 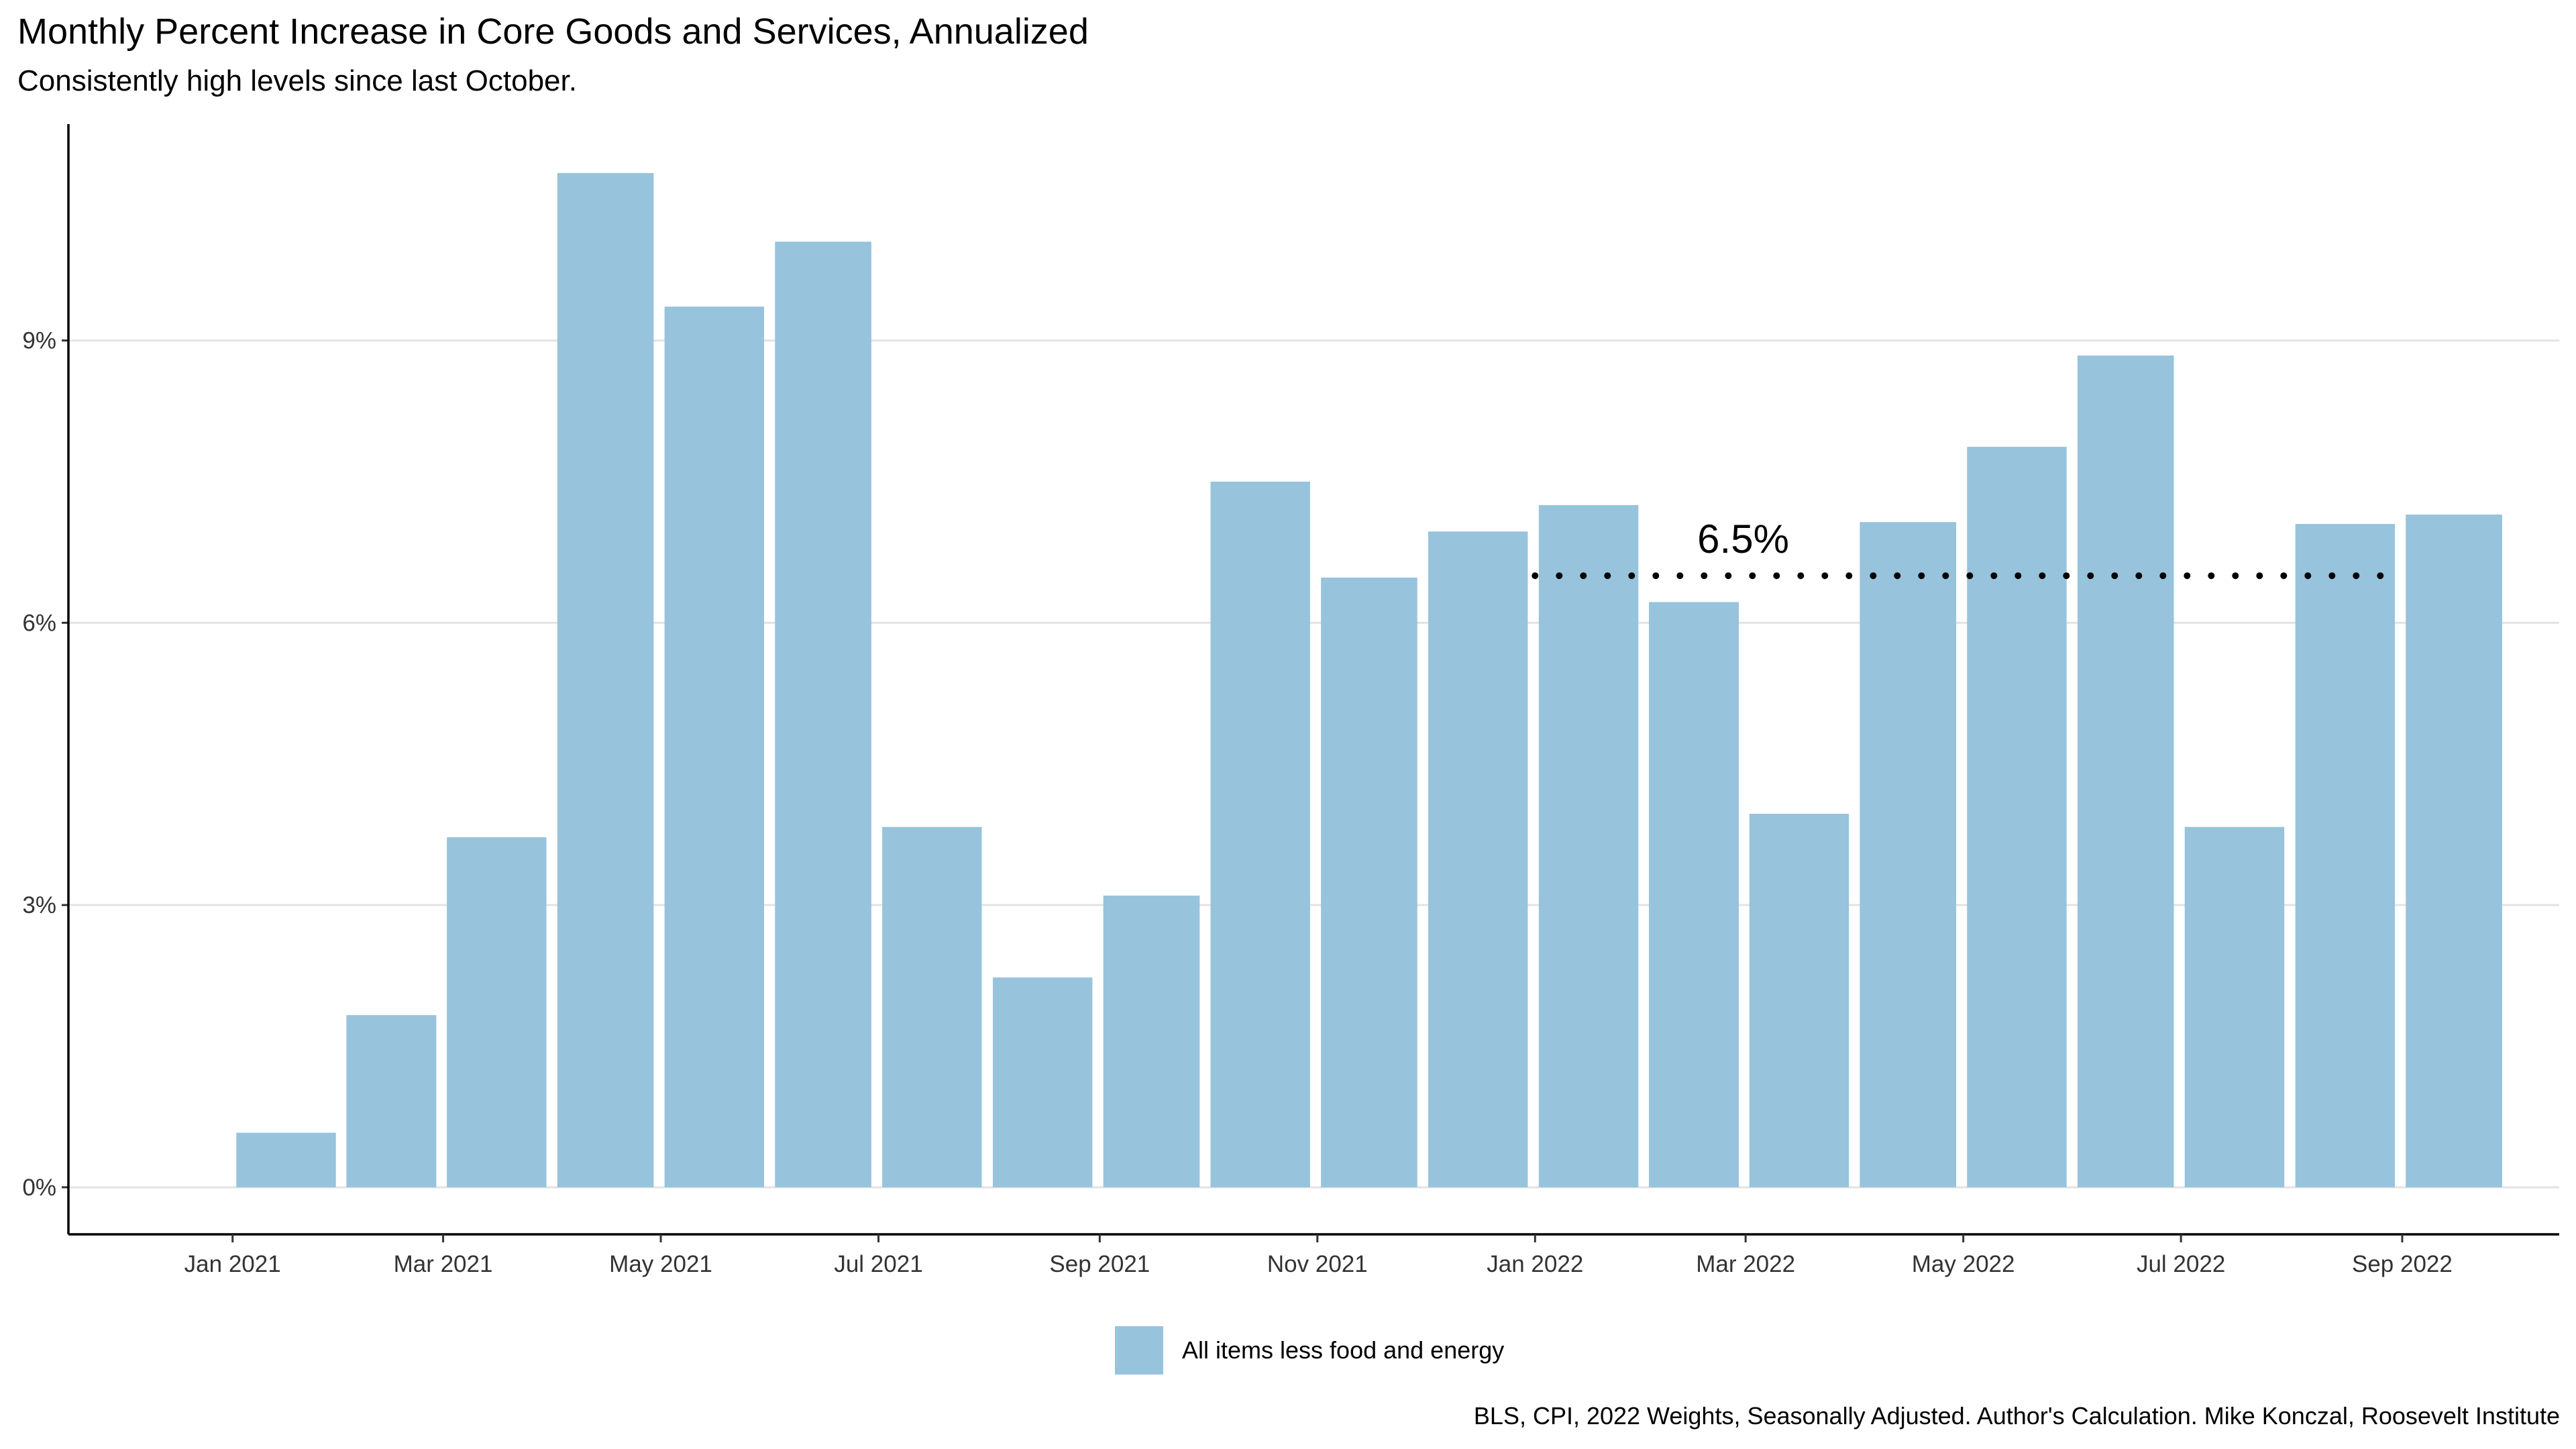 I want to click on x-tick-label: Nov 2021, so click(x=1317, y=1264).